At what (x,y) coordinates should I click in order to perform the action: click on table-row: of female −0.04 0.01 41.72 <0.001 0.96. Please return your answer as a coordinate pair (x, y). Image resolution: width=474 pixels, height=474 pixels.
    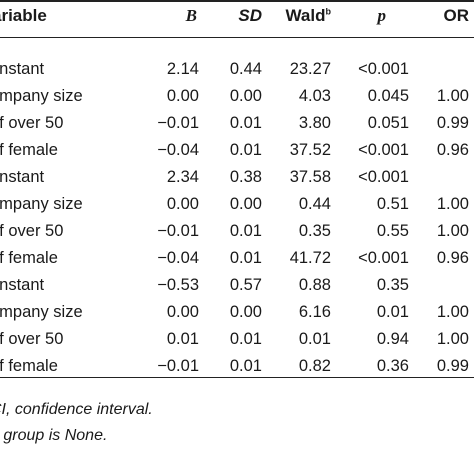
    Looking at the image, I should click on (237, 258).